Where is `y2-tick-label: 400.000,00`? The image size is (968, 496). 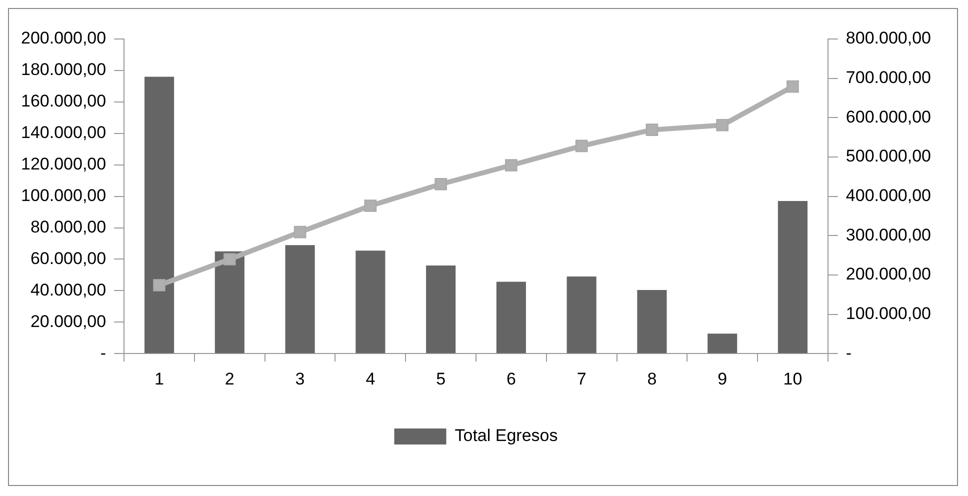 y2-tick-label: 400.000,00 is located at coordinates (889, 195).